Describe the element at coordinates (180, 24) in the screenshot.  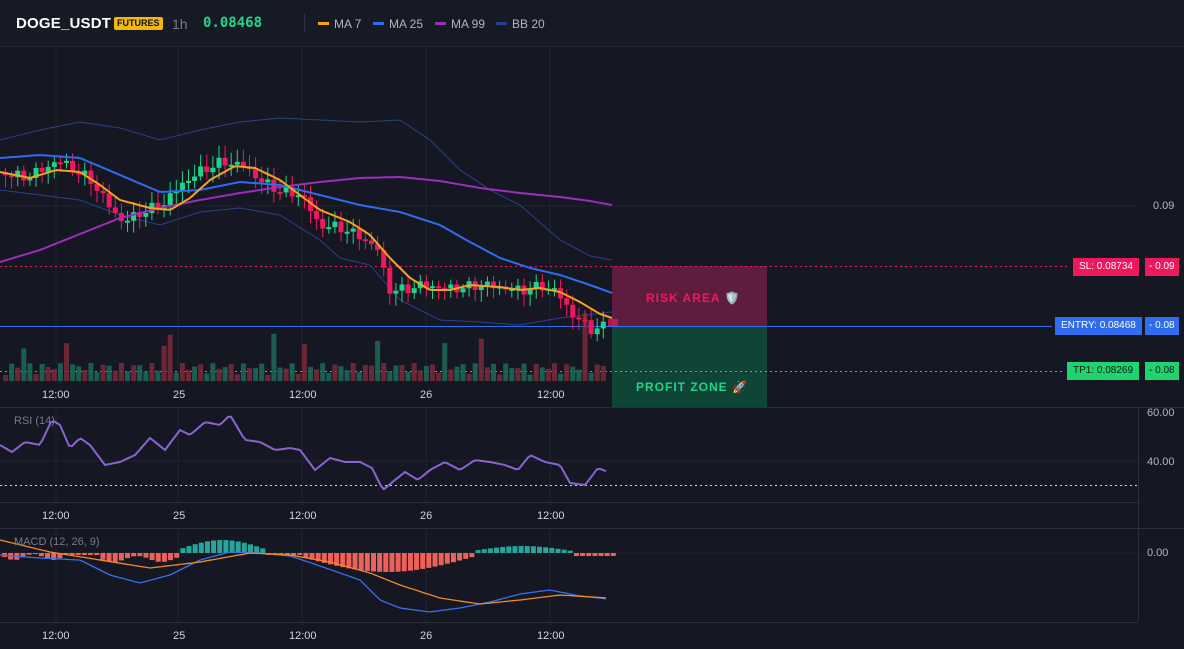
I see `timeframe-selector: 1h` at that location.